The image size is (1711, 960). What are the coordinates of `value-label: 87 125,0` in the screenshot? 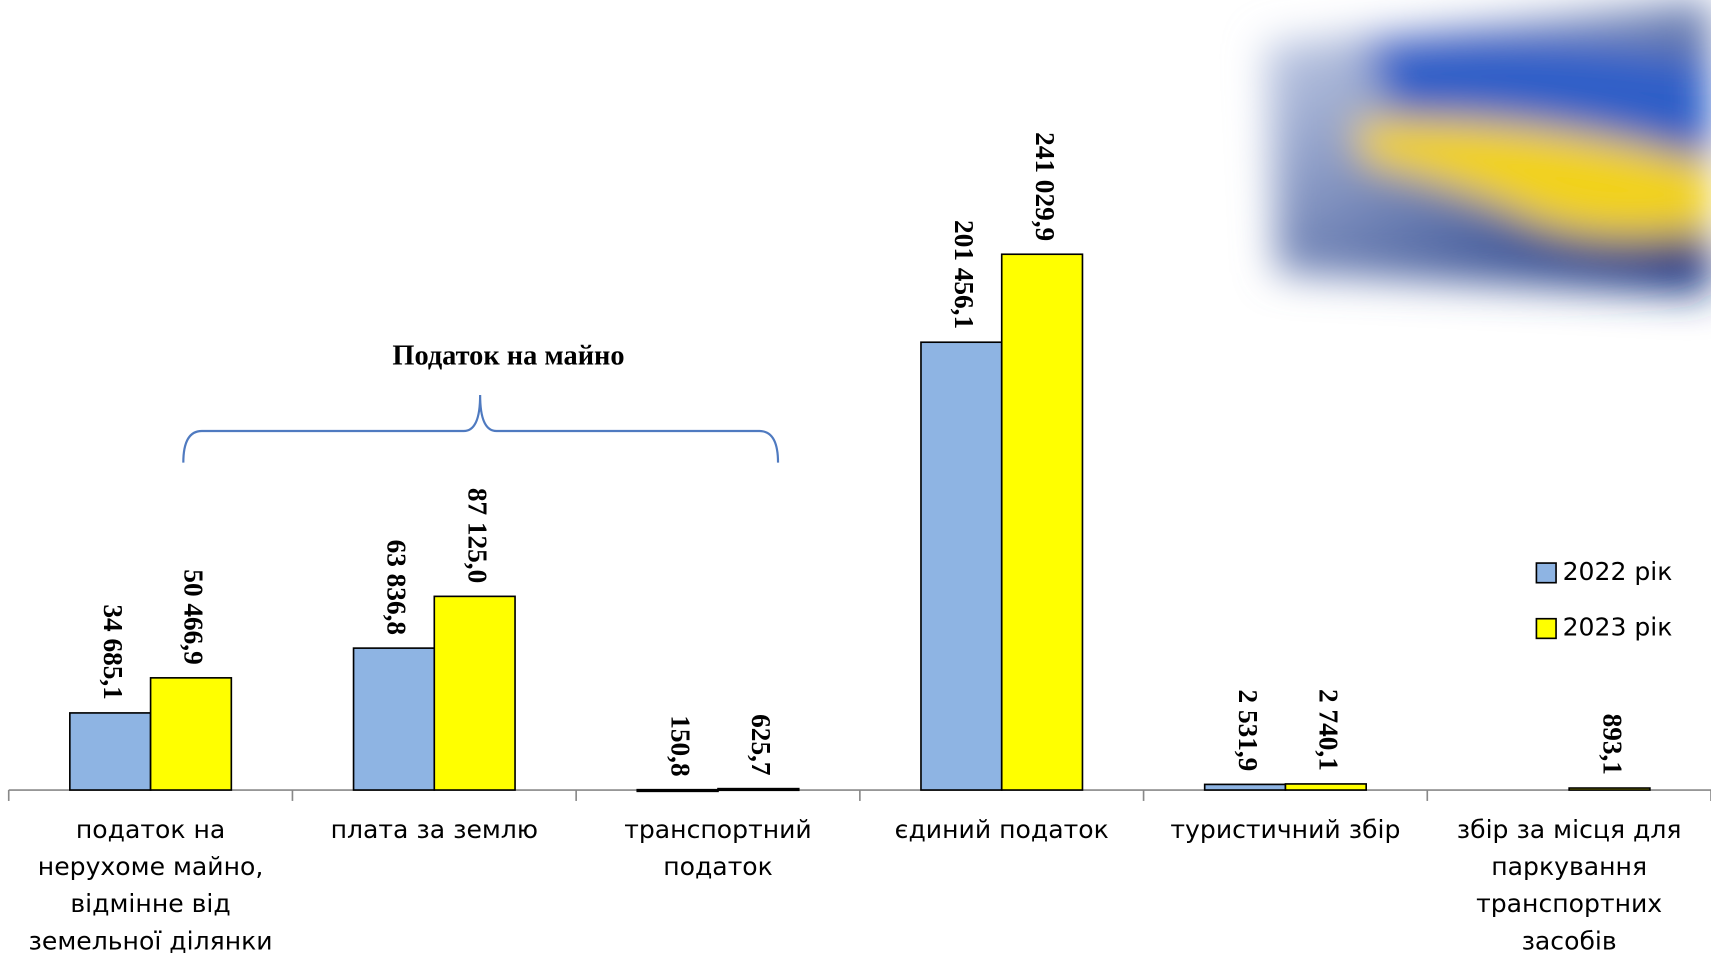 It's located at (477, 535).